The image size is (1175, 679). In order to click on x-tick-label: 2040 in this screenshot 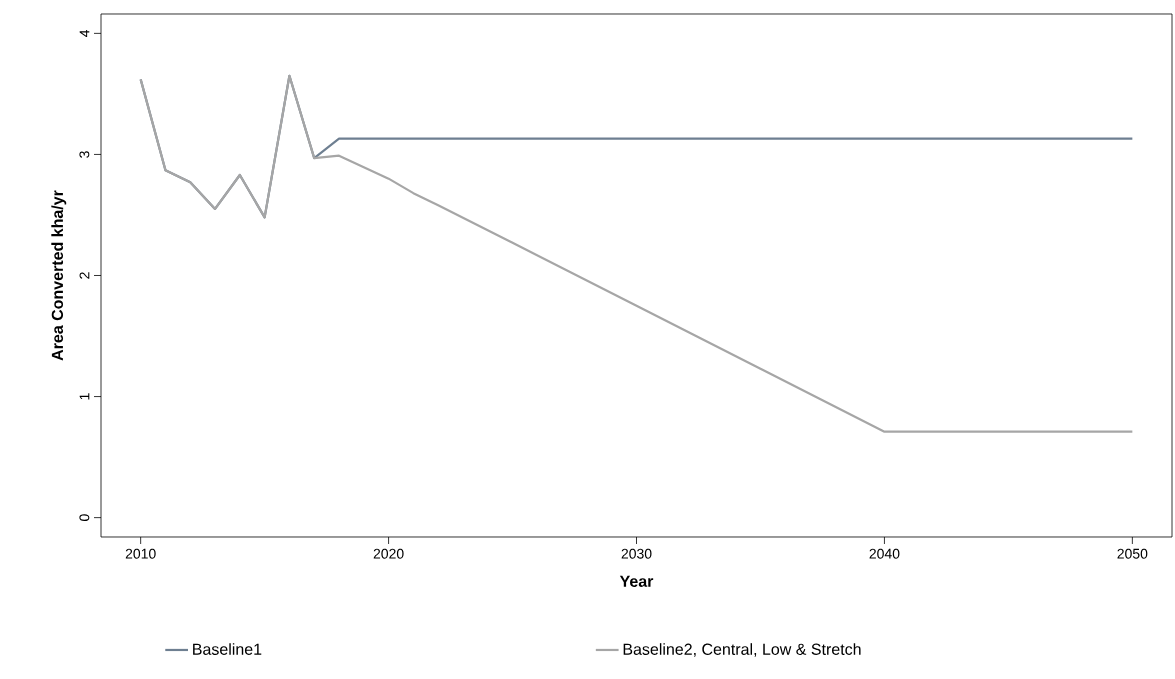, I will do `click(884, 553)`.